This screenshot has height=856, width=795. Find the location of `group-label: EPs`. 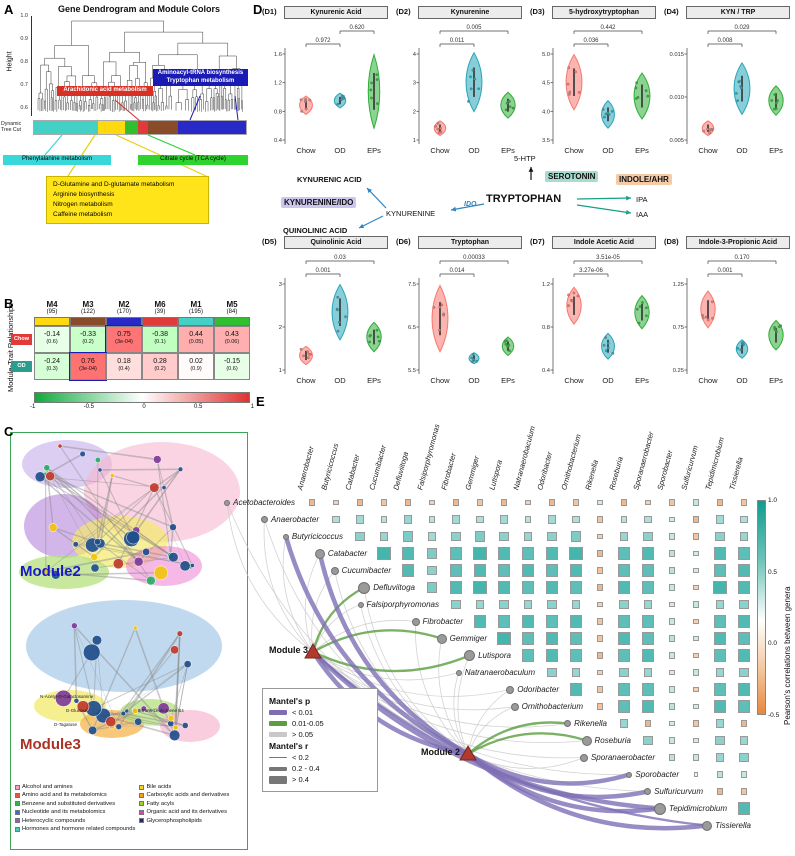

group-label: EPs is located at coordinates (642, 380).